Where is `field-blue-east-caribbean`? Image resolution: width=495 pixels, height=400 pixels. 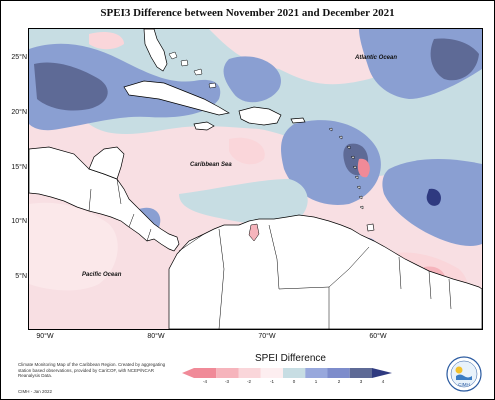
field-blue-east-caribbean is located at coordinates (331, 162).